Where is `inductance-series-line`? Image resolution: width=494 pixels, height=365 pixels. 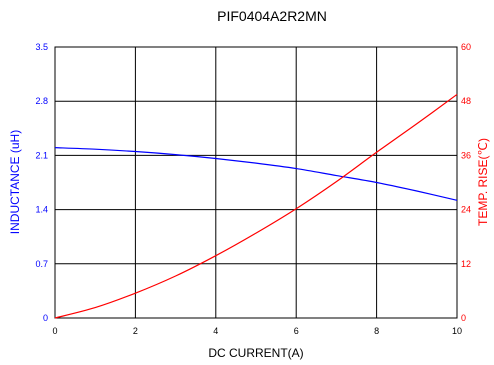 inductance-series-line is located at coordinates (256, 174).